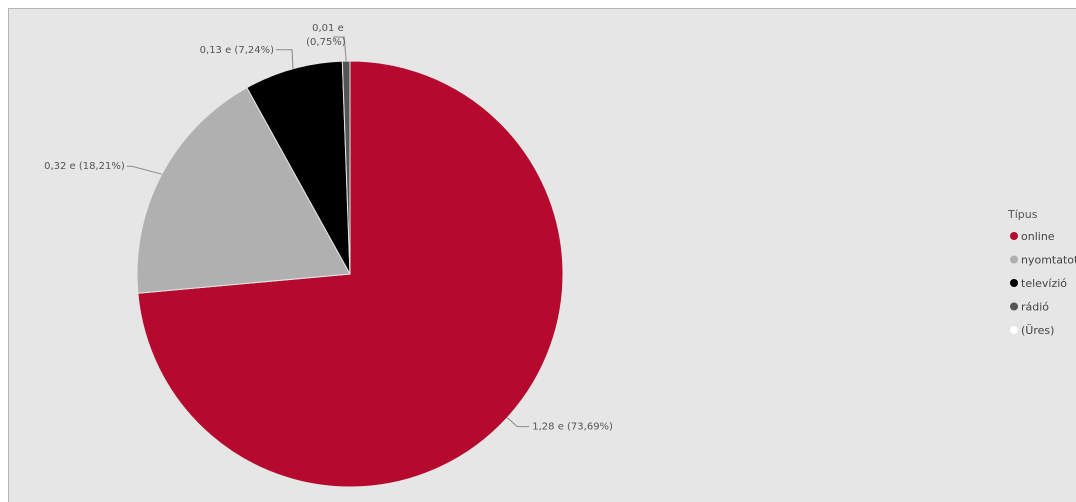 The image size is (1076, 502). What do you see at coordinates (518, 422) in the screenshot?
I see `leader-line-online` at bounding box center [518, 422].